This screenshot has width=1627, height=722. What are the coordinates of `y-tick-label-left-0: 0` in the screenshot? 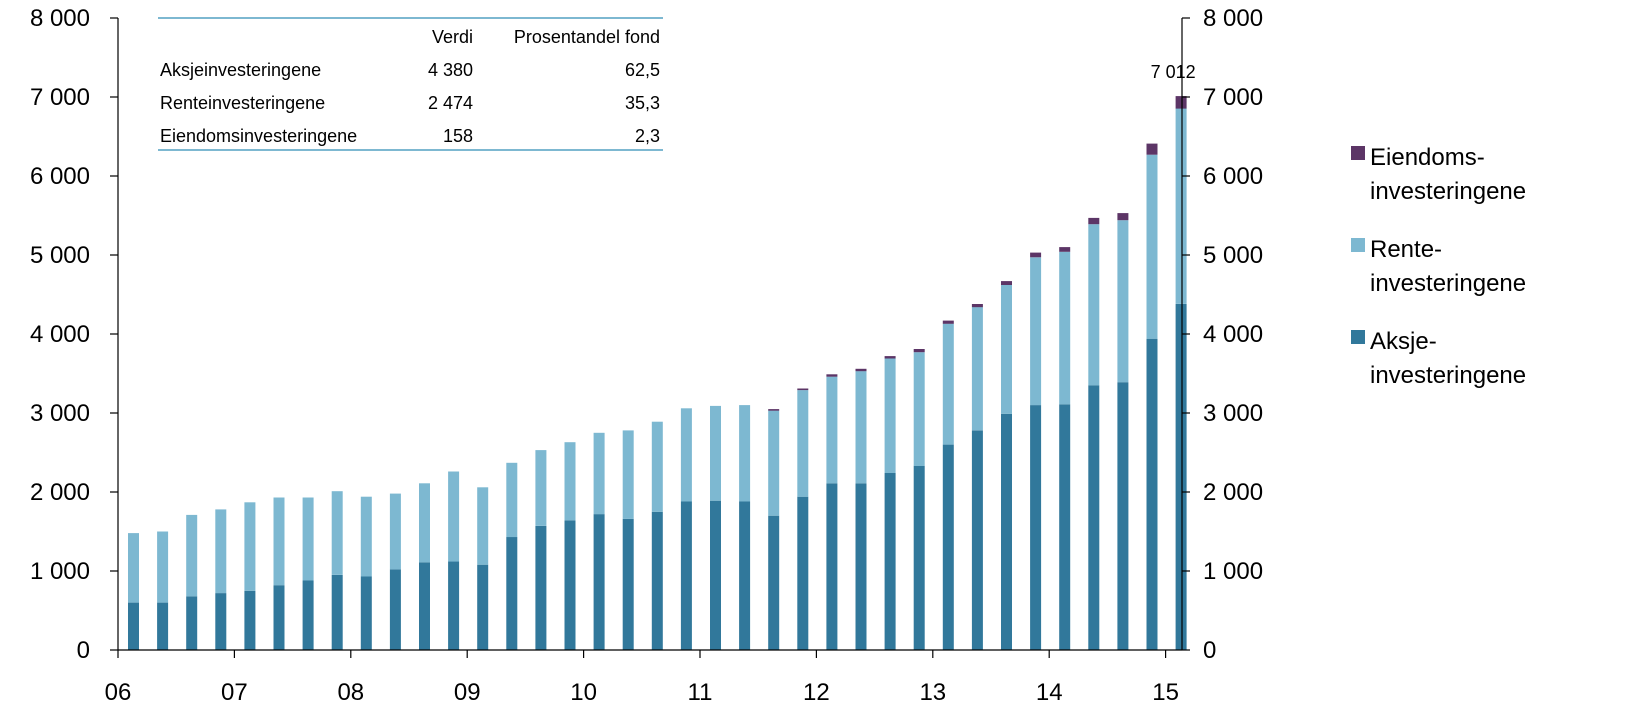 It's located at (83, 650).